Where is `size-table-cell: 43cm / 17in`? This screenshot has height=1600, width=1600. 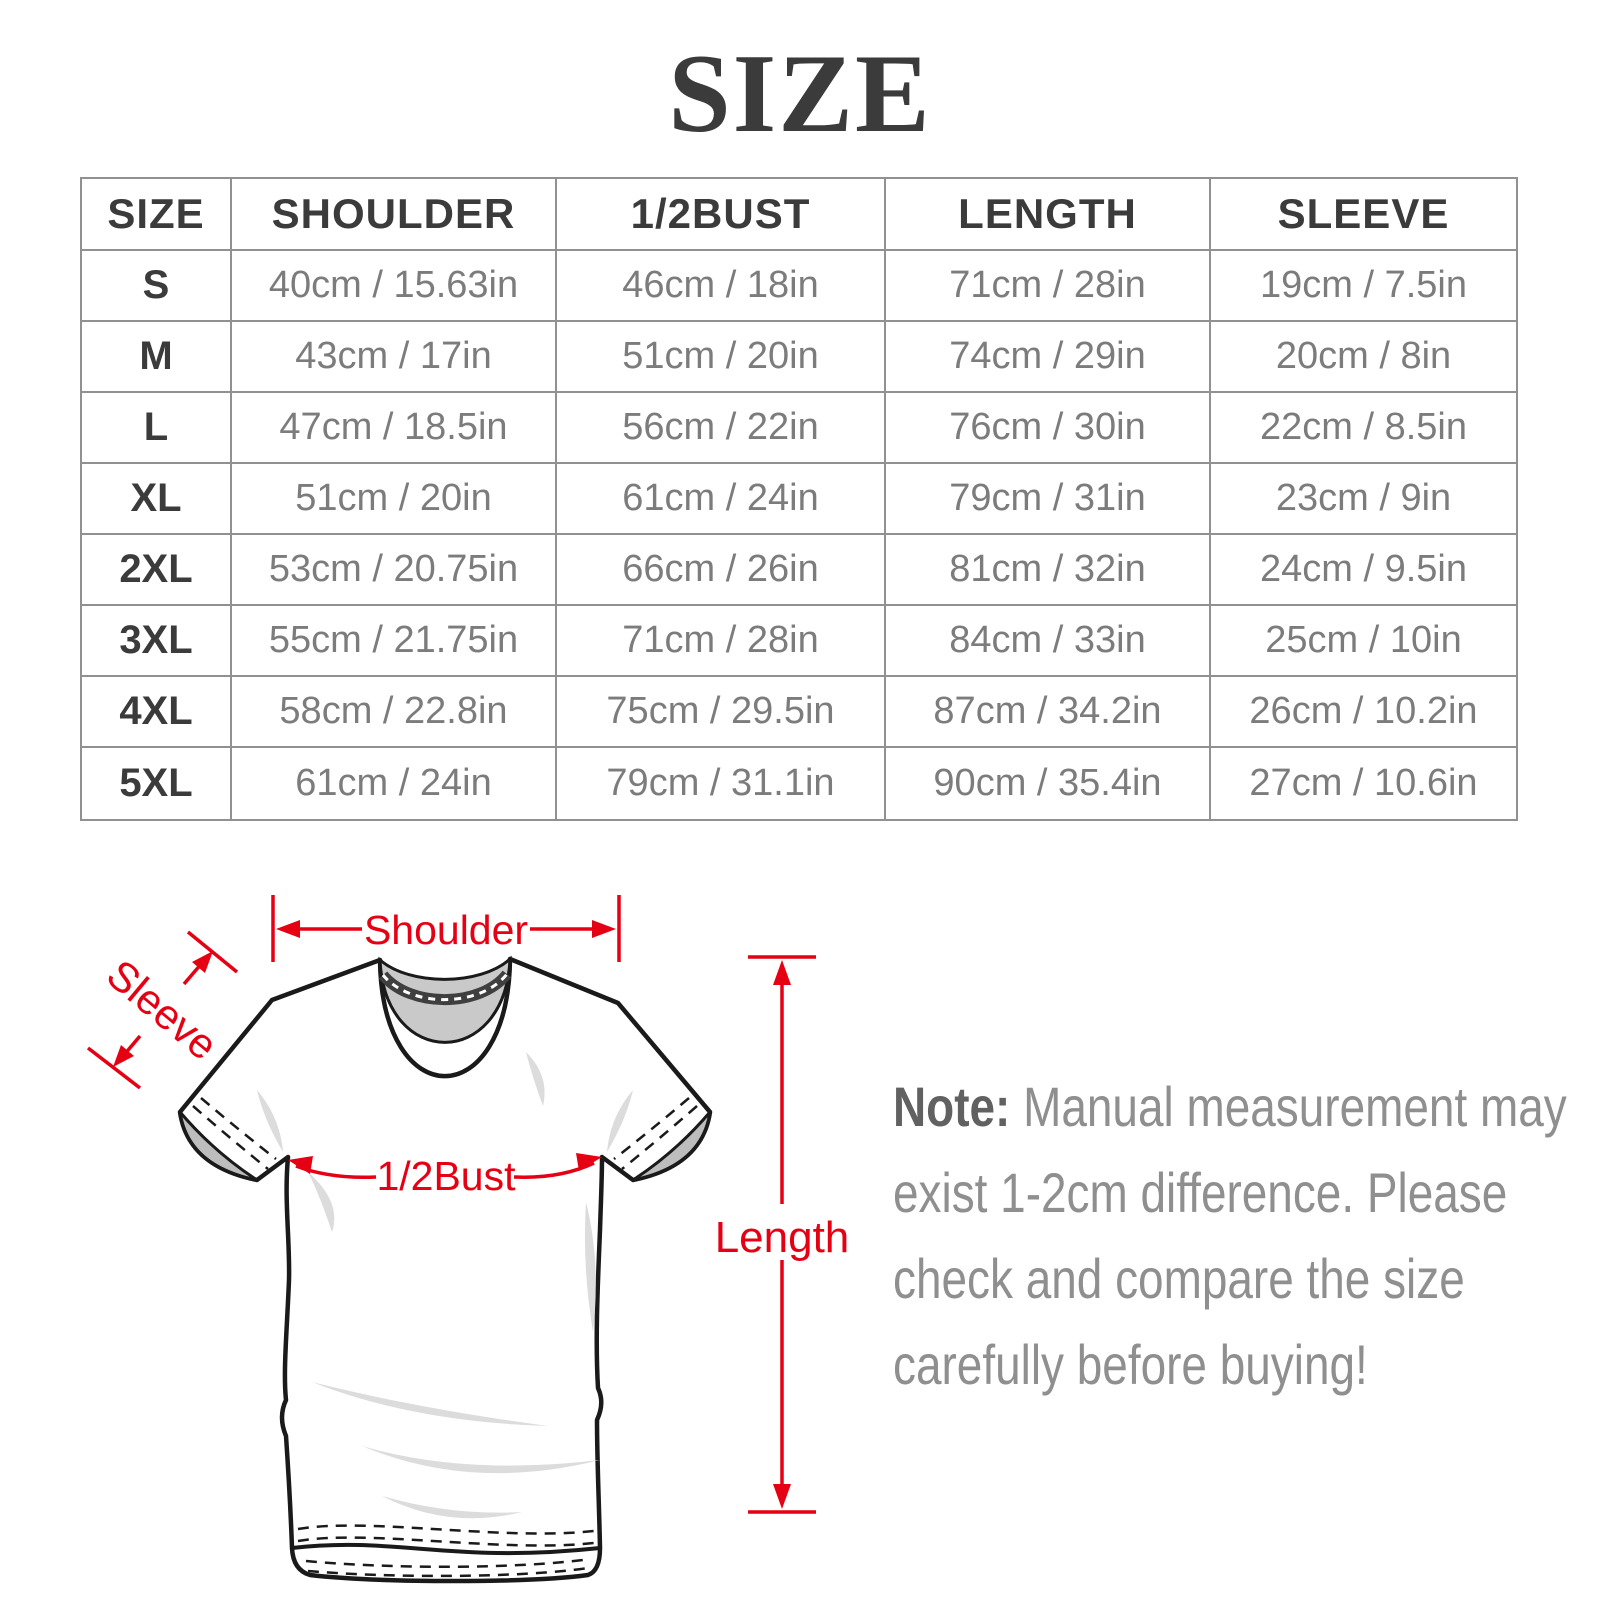 size-table-cell: 43cm / 17in is located at coordinates (394, 357).